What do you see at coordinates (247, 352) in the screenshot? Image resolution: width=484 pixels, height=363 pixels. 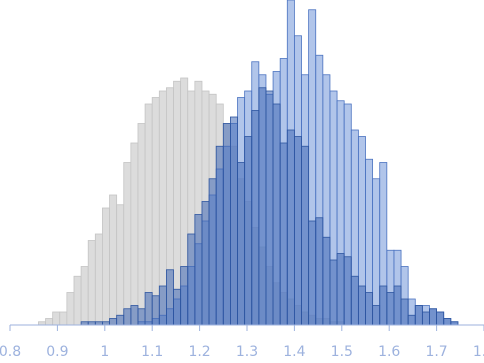 I see `x-tick-label: 1.3` at bounding box center [247, 352].